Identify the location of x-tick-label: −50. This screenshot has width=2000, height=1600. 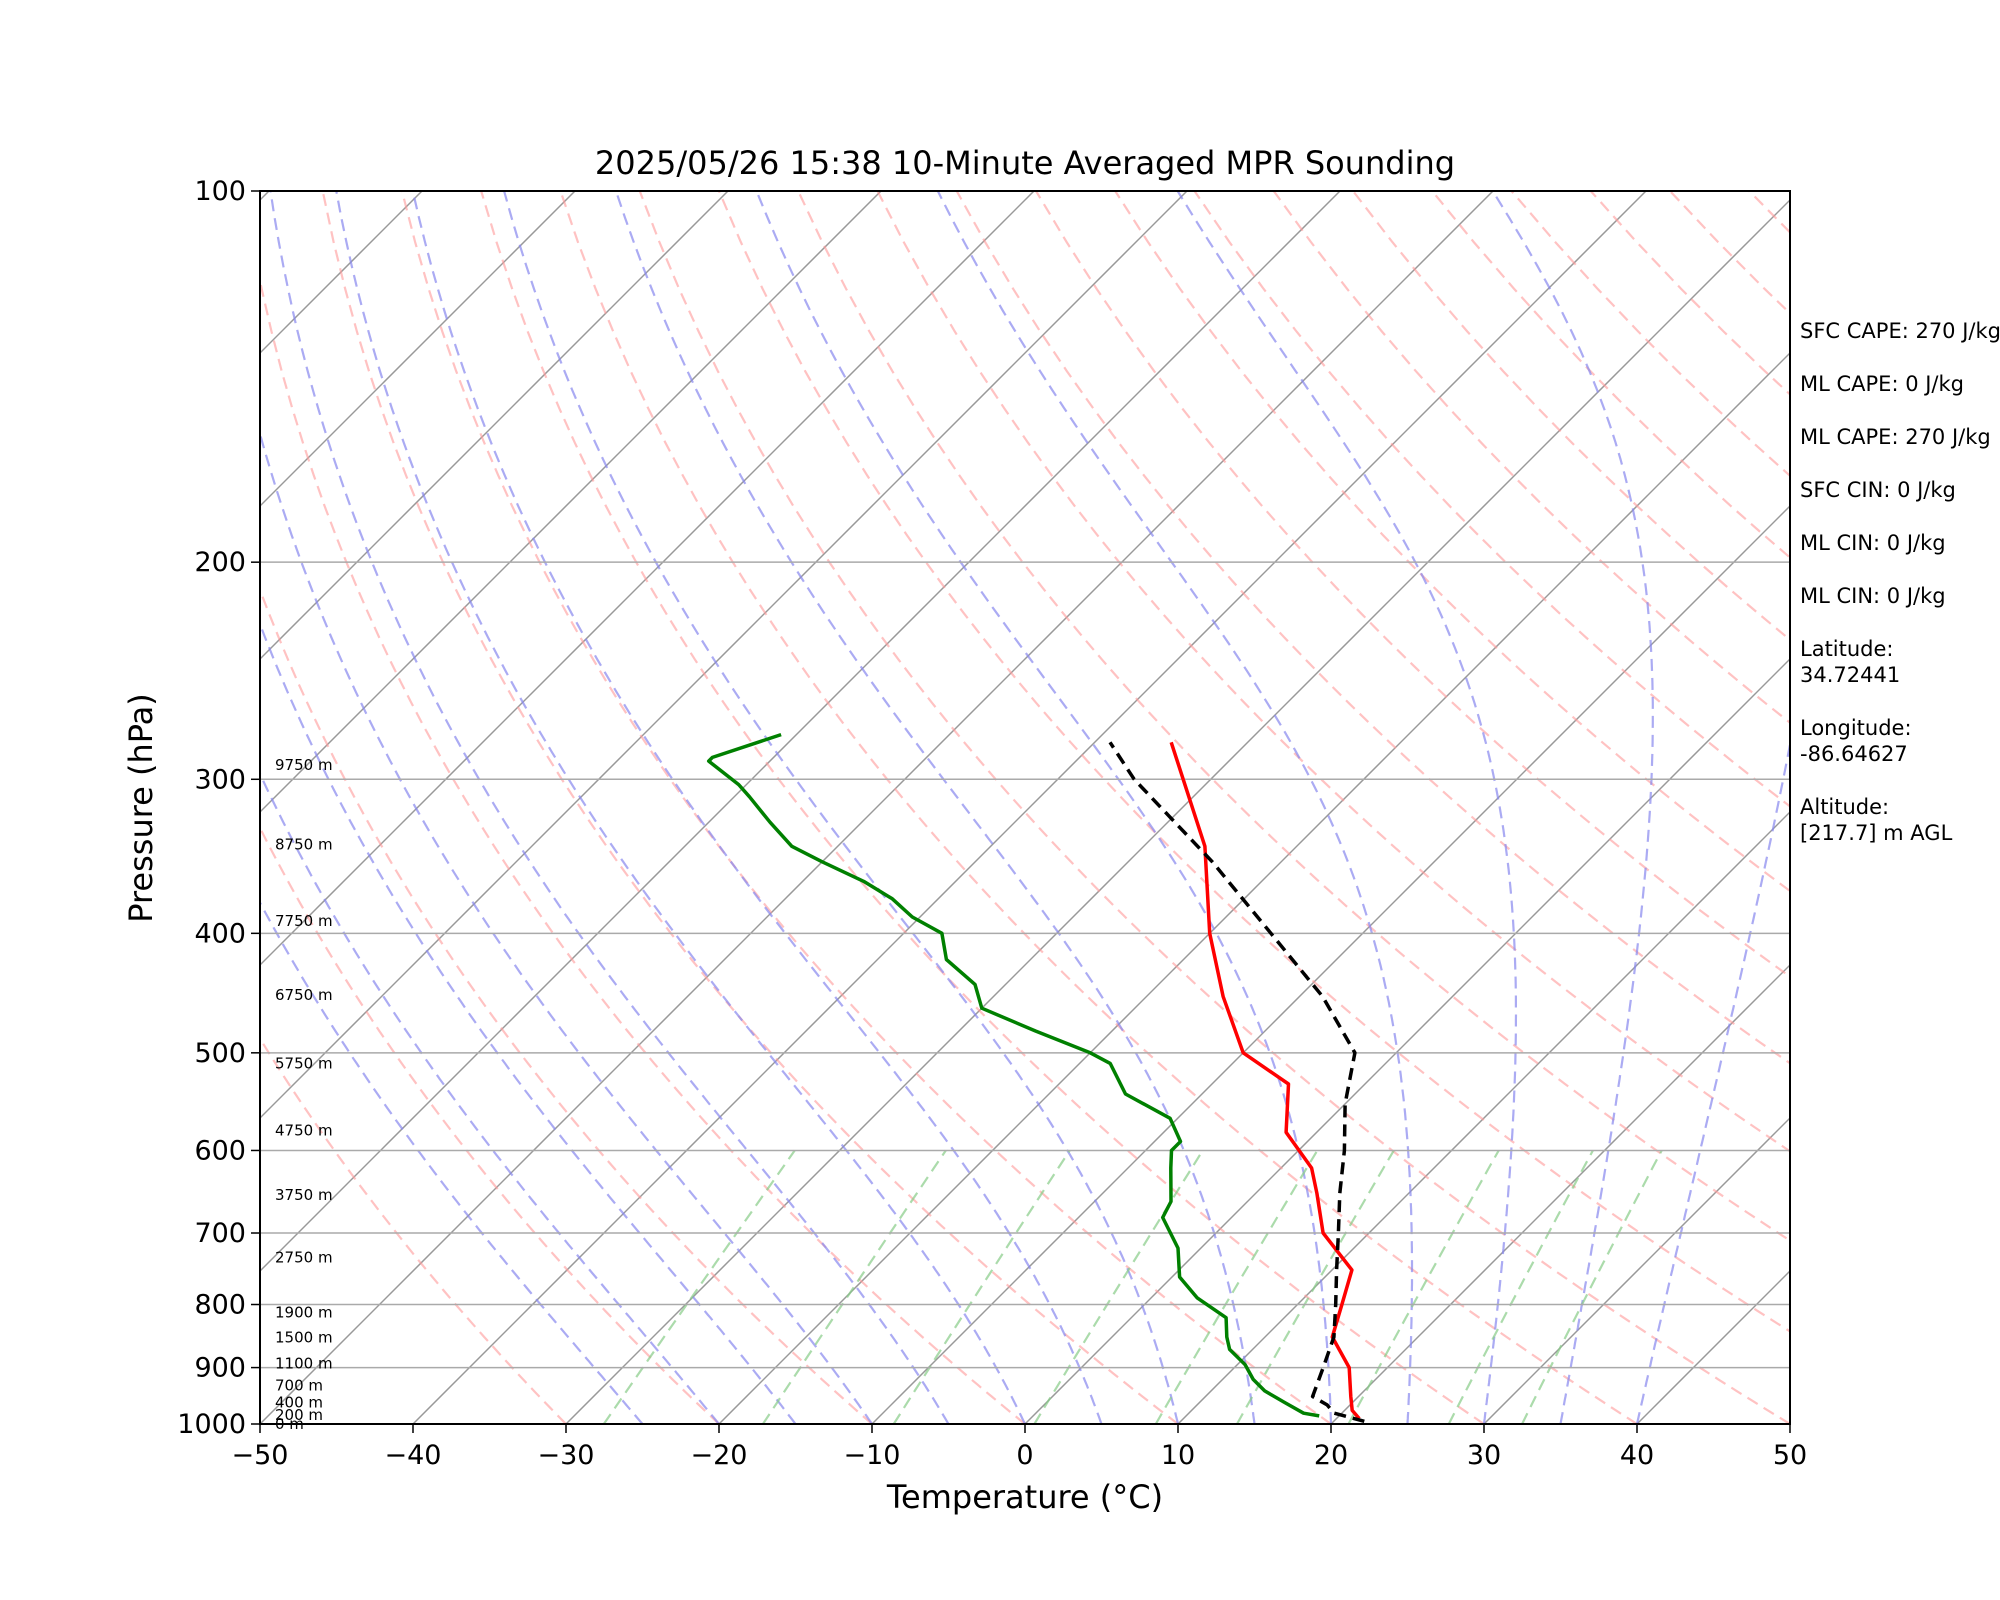
(260, 1455).